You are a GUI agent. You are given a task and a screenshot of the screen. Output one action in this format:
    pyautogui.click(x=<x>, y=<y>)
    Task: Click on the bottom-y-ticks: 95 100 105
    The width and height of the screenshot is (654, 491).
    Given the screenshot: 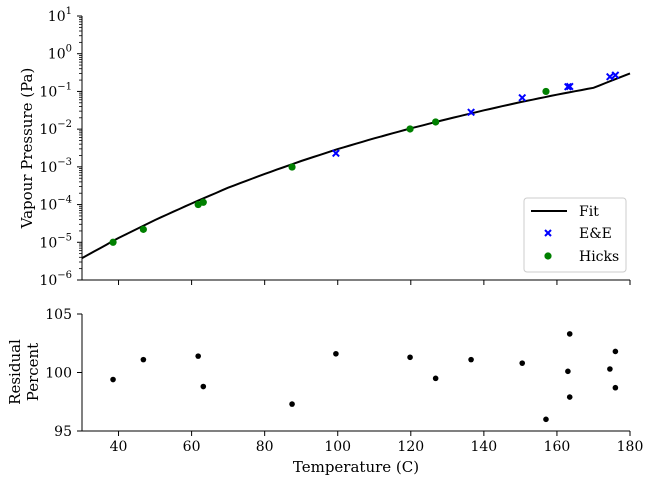 What is the action you would take?
    pyautogui.click(x=63, y=373)
    